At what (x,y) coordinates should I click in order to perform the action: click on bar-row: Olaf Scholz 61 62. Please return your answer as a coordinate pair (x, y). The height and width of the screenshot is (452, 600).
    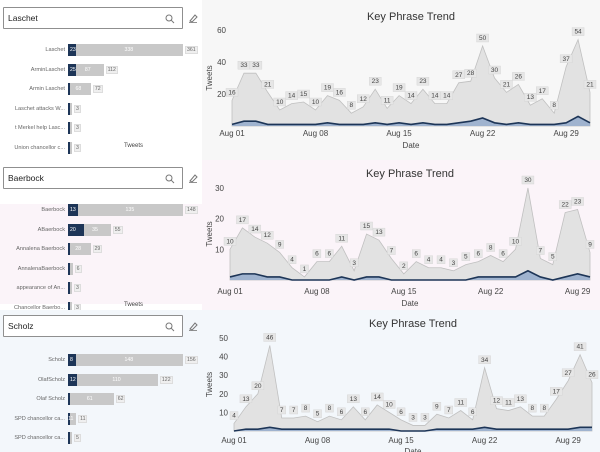
    Looking at the image, I should click on (101, 399).